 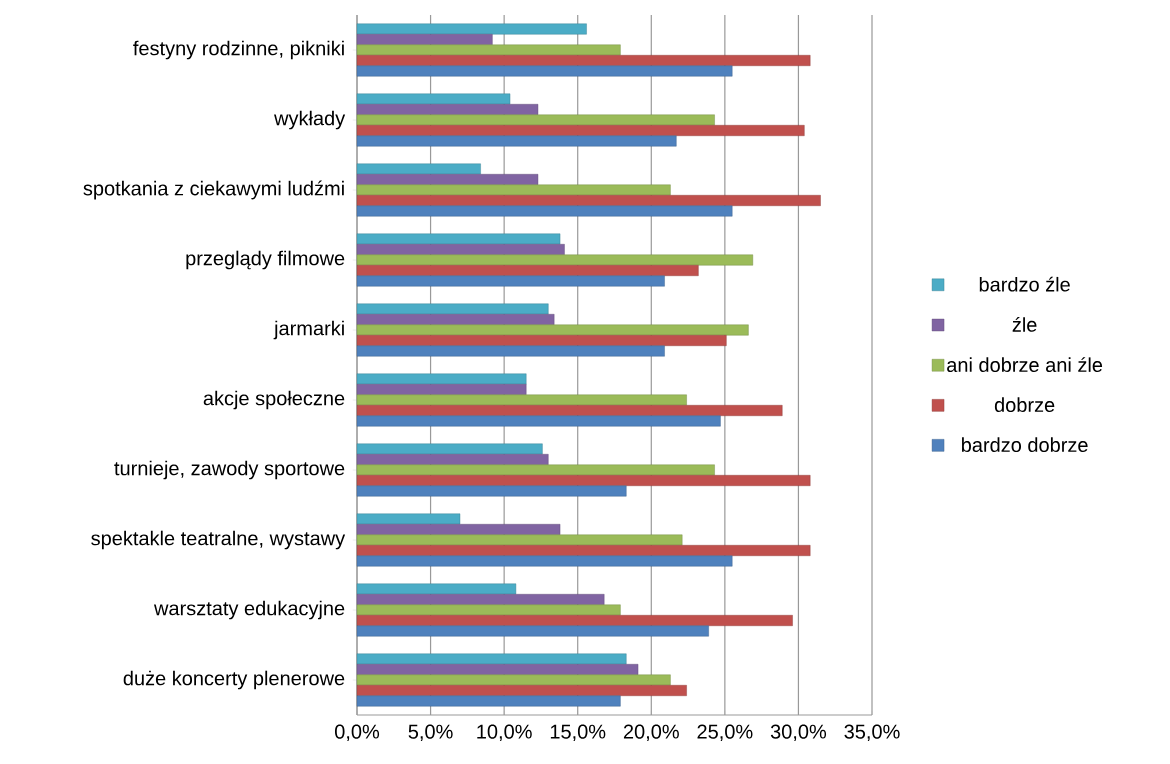 I want to click on legend-label: bardzo źle, so click(x=1024, y=284).